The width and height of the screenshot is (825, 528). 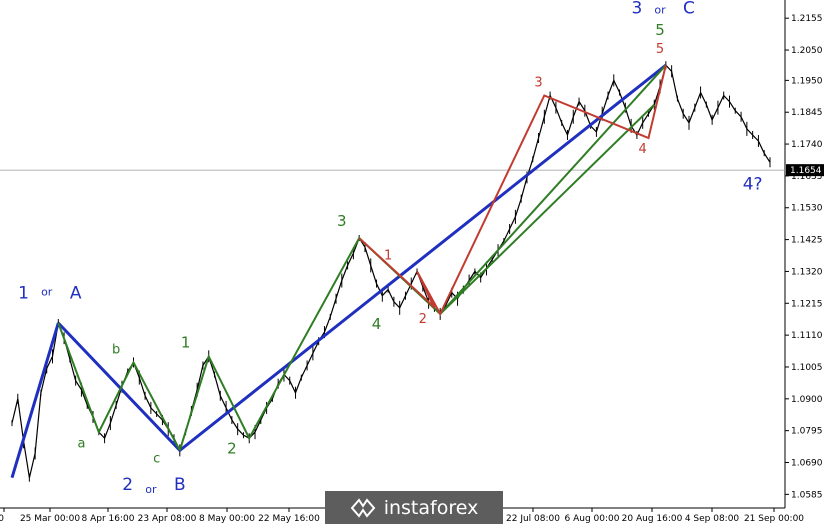 What do you see at coordinates (807, 368) in the screenshot?
I see `y-tick-label: 1.1005` at bounding box center [807, 368].